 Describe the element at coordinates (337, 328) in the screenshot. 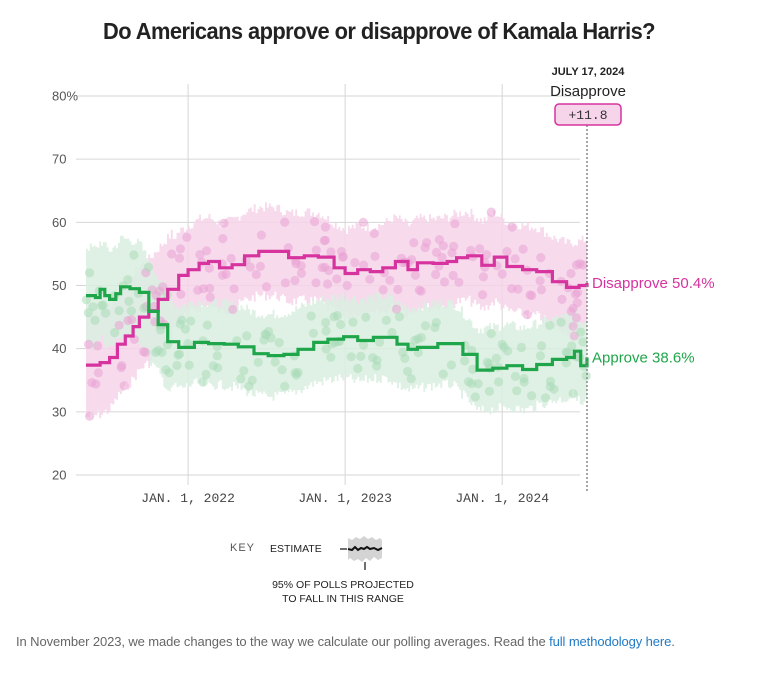

I see `approve-estimate-line` at that location.